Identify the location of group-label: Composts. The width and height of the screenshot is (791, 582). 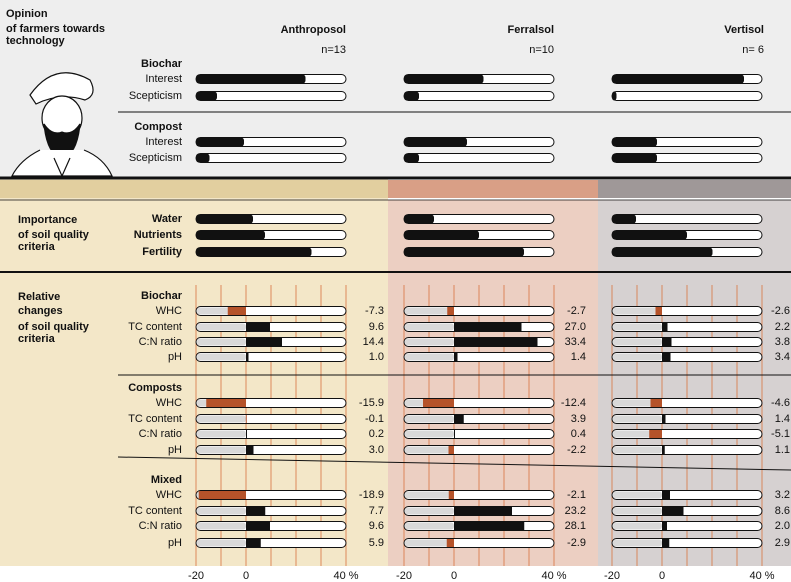
(155, 388).